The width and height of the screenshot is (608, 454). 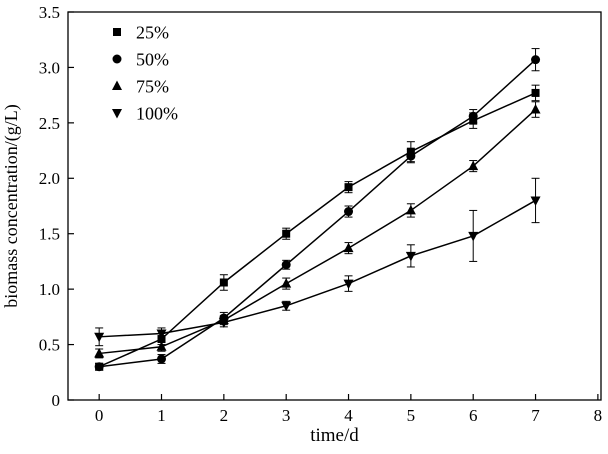 I want to click on legend-label: 100%, so click(x=157, y=113).